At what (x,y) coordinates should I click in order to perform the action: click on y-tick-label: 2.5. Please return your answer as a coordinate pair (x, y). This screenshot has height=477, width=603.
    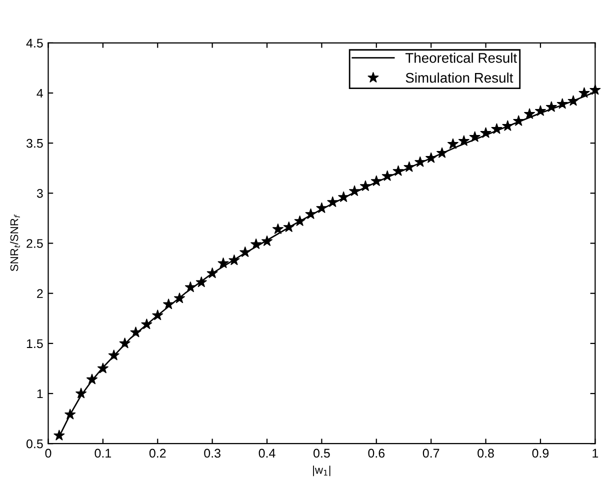
    Looking at the image, I should click on (34, 243).